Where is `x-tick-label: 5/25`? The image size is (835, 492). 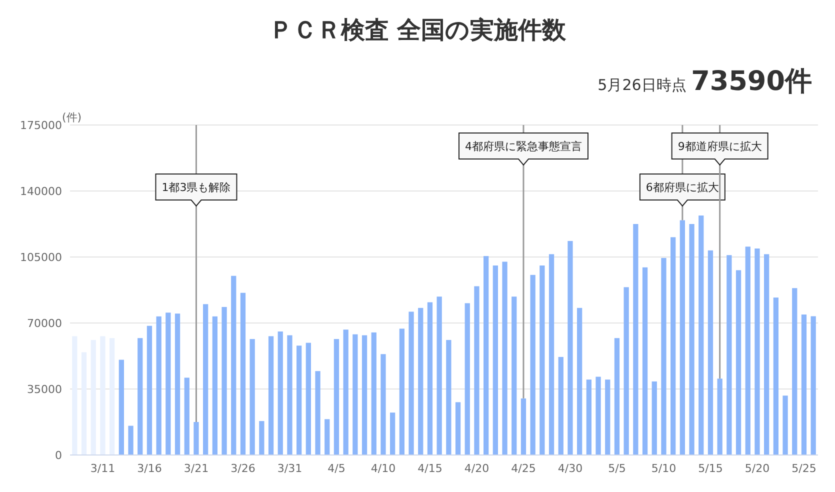 x-tick-label: 5/25 is located at coordinates (804, 468).